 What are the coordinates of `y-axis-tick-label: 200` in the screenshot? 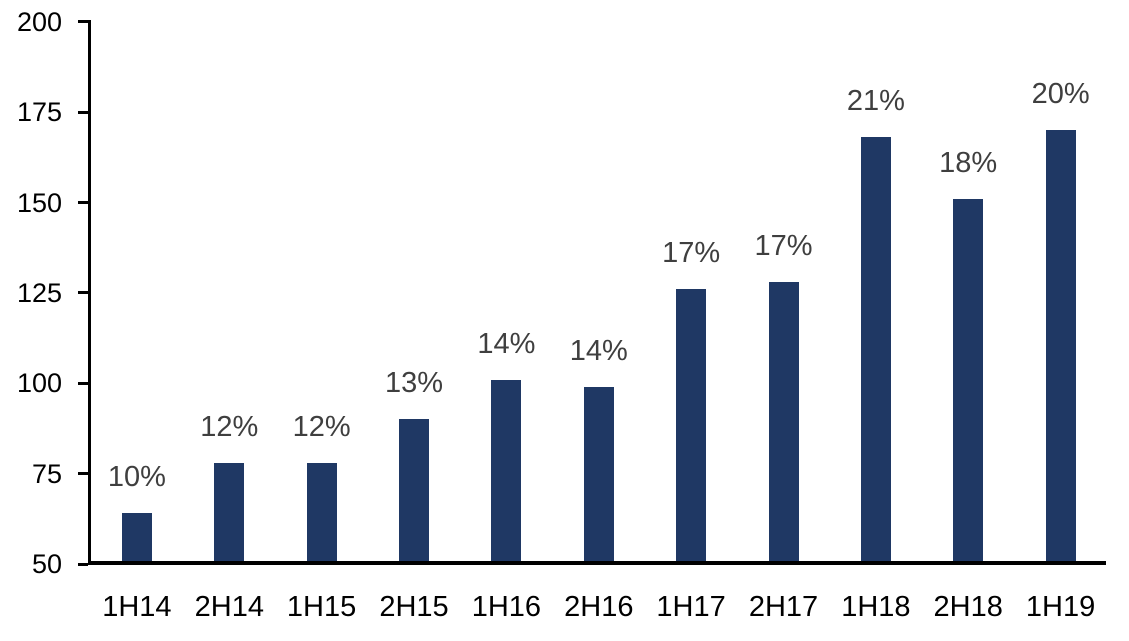 It's located at (39, 21).